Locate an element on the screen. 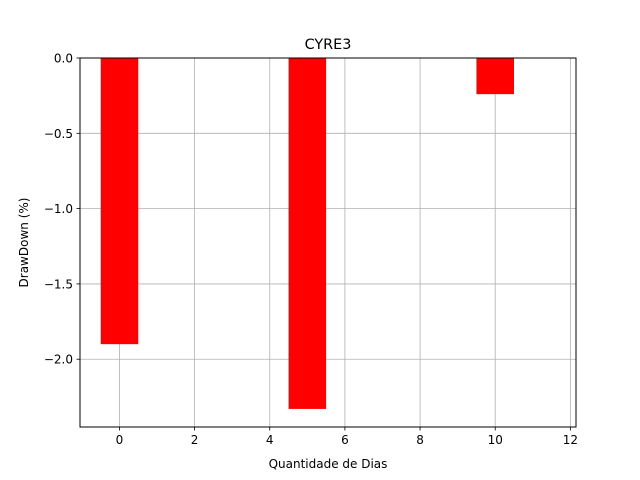  y-tick-label: −0.5 is located at coordinates (58, 134).